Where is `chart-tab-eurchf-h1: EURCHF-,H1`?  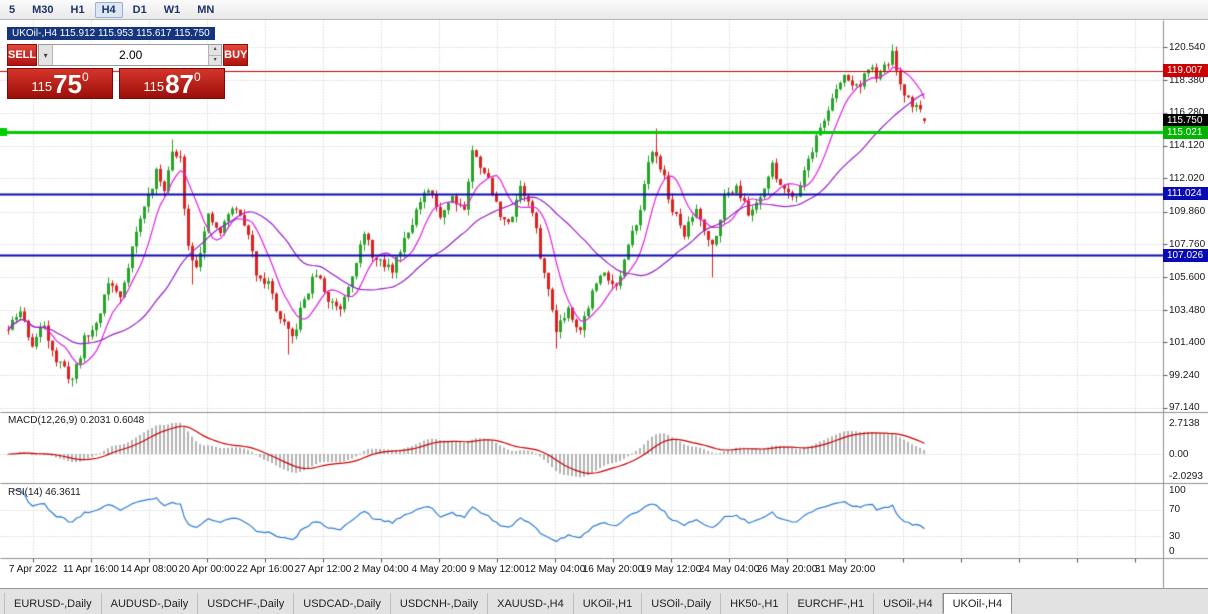
chart-tab-eurchf-h1: EURCHF-,H1 is located at coordinates (831, 603).